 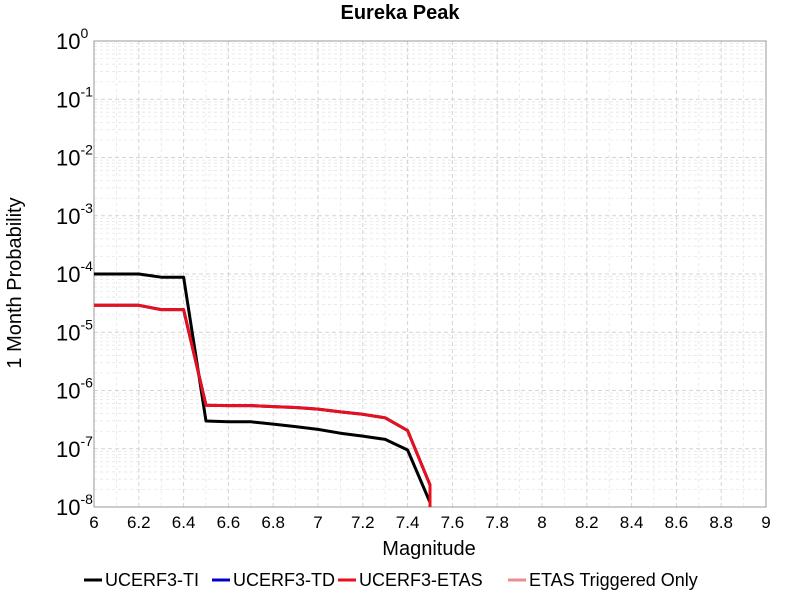 What do you see at coordinates (317, 522) in the screenshot?
I see `x-tick-label: 7` at bounding box center [317, 522].